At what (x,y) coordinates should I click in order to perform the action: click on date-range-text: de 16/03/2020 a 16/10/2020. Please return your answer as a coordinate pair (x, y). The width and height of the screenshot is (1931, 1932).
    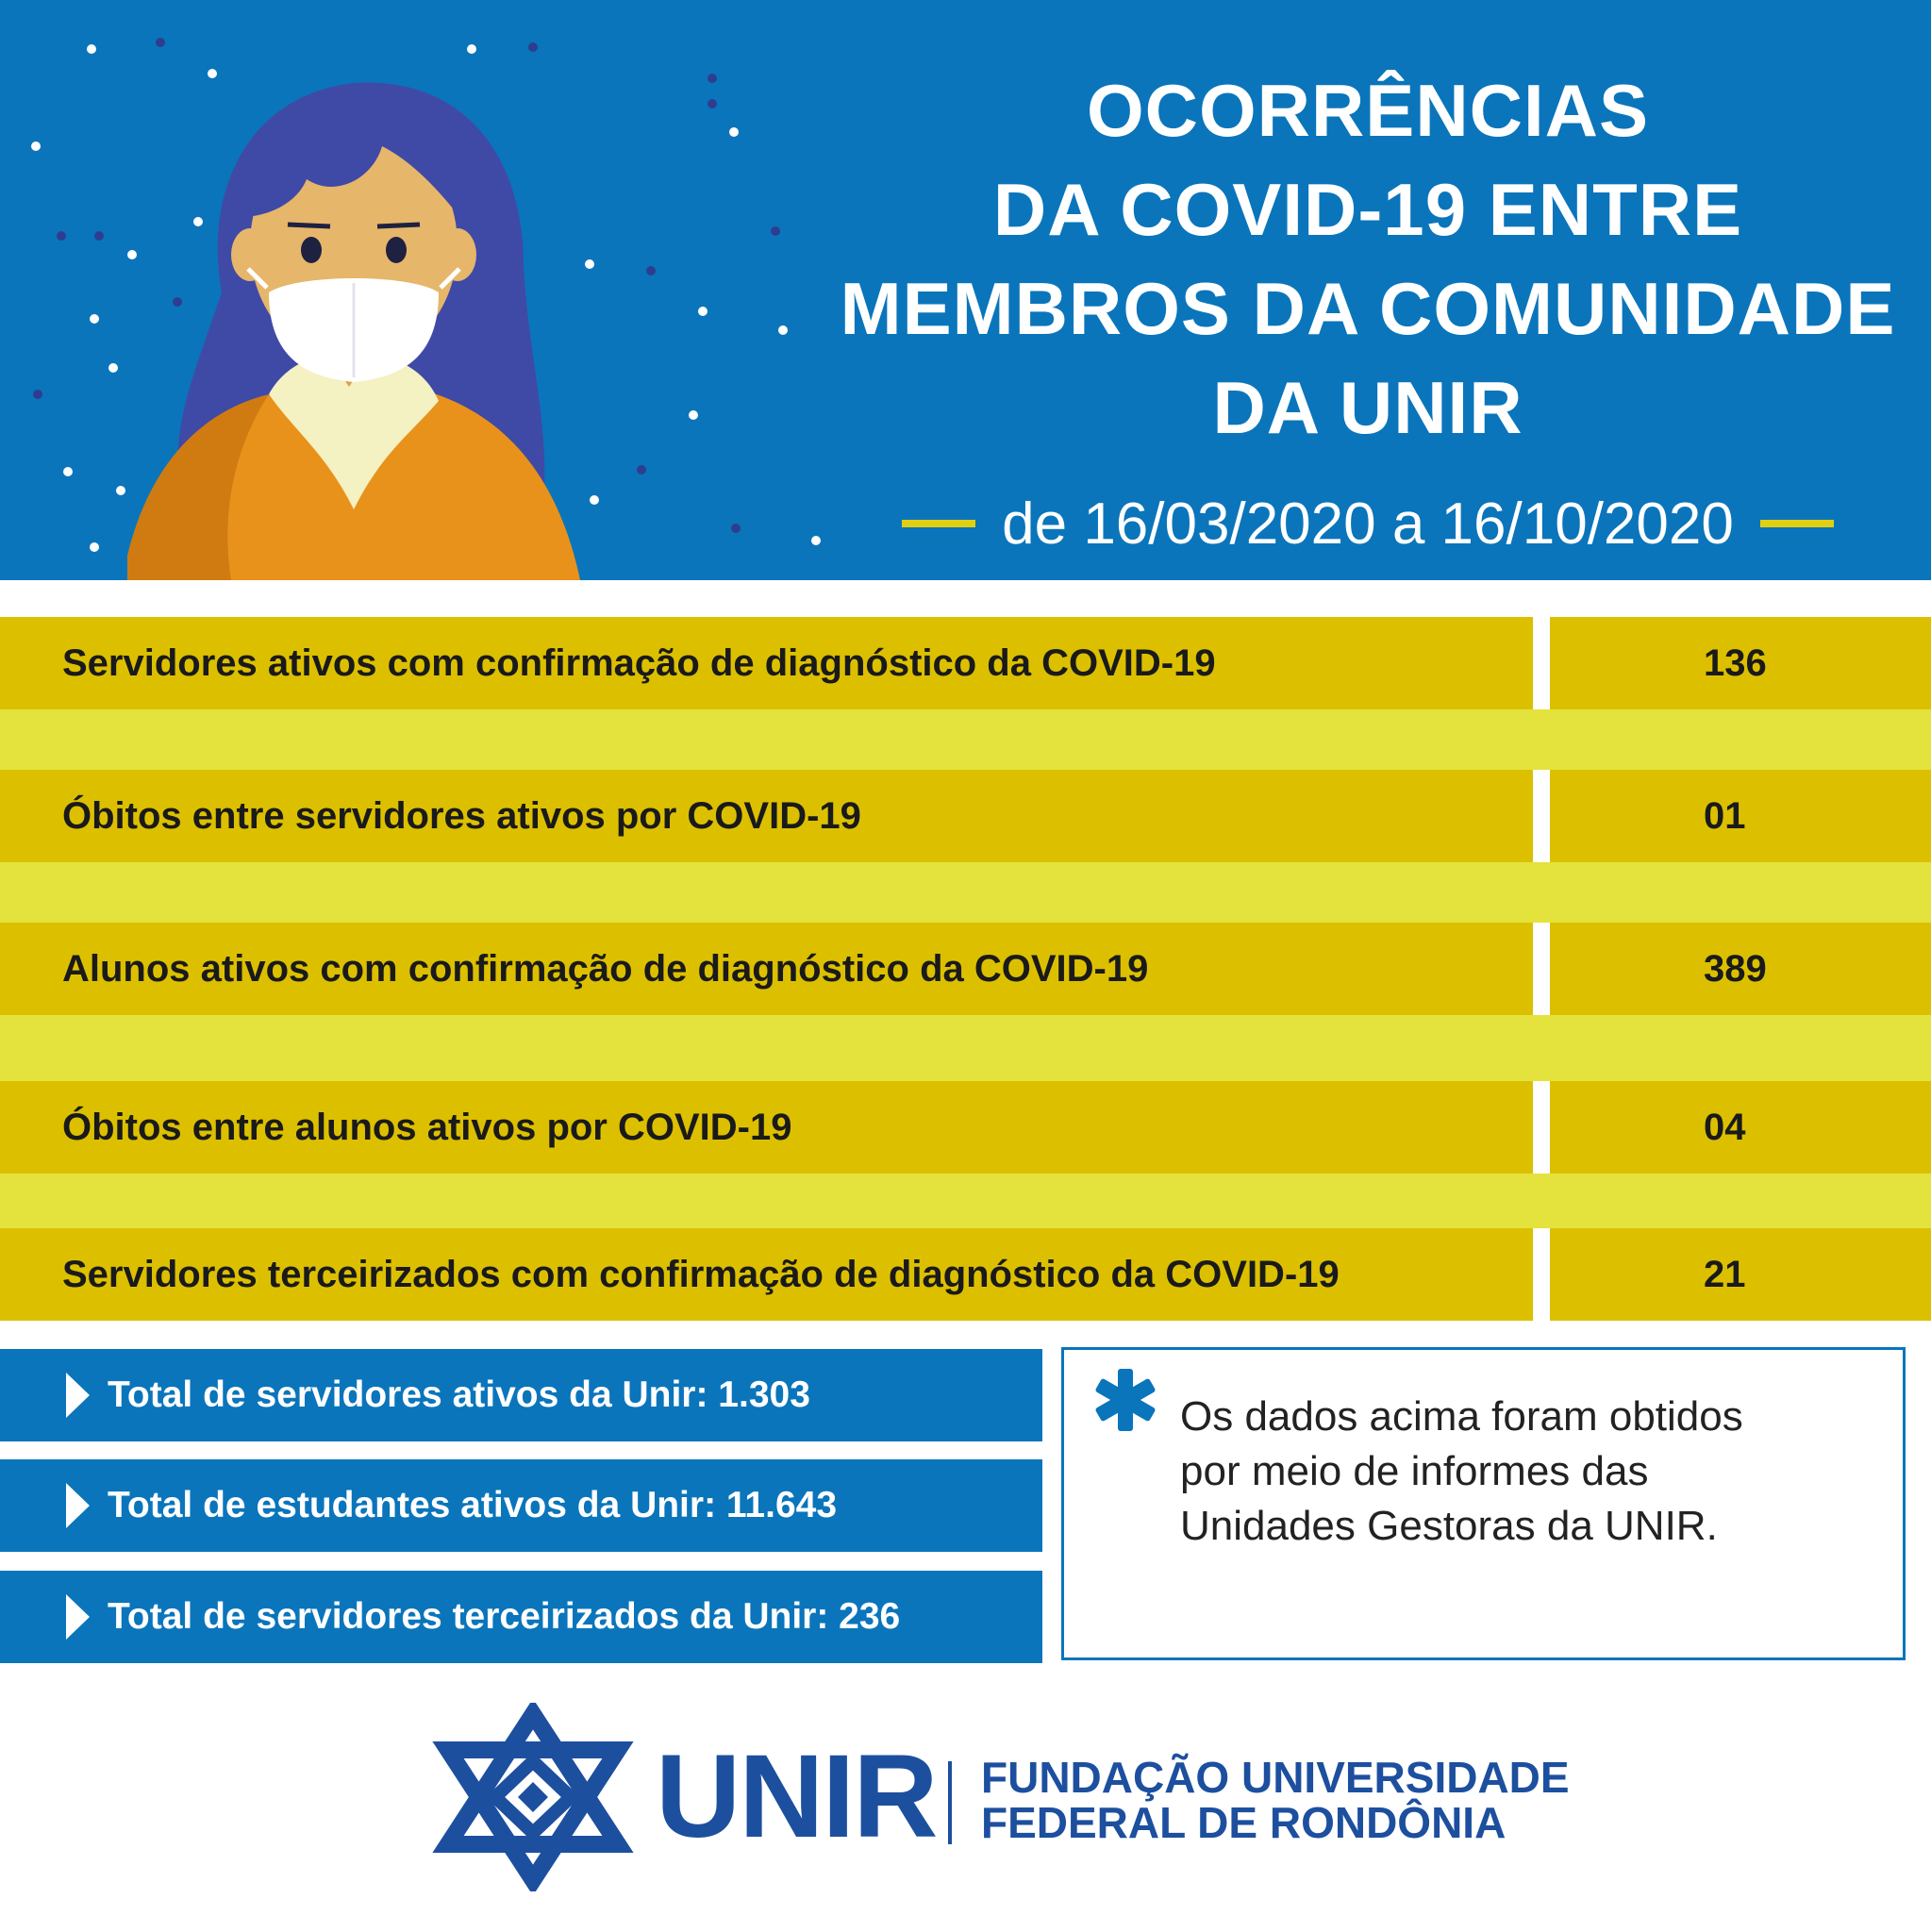
    Looking at the image, I should click on (1368, 524).